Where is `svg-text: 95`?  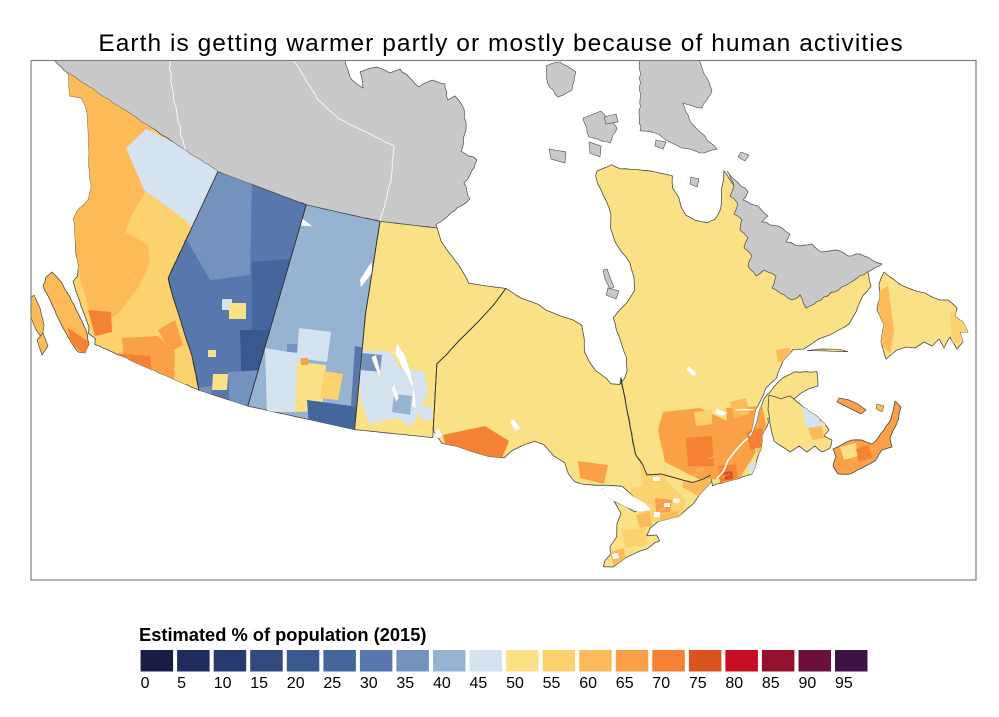
svg-text: 95 is located at coordinates (844, 683).